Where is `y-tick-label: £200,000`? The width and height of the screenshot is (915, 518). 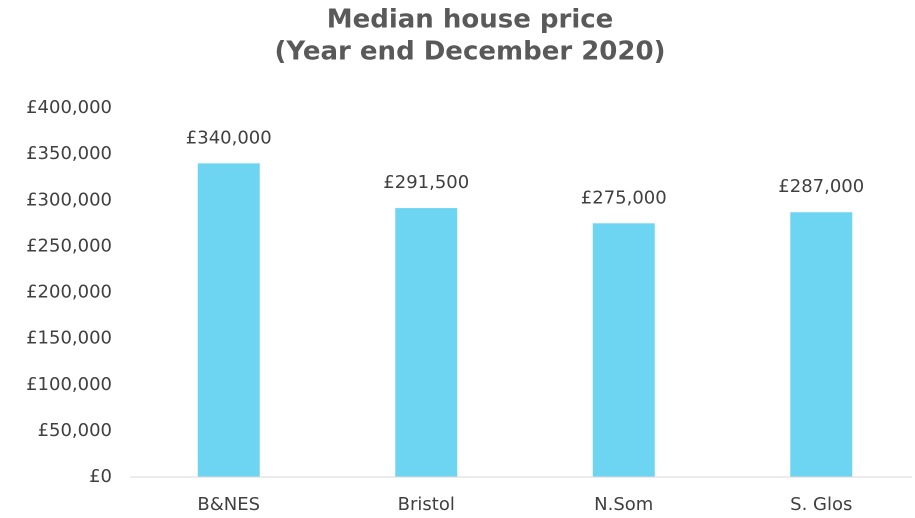 y-tick-label: £200,000 is located at coordinates (69, 292).